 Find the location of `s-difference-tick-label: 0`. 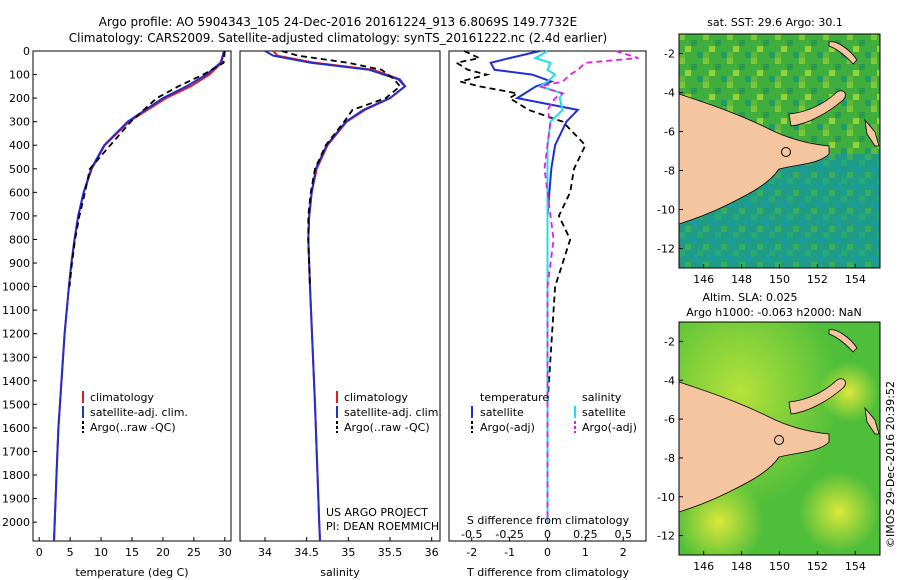

s-difference-tick-label: 0 is located at coordinates (547, 534).